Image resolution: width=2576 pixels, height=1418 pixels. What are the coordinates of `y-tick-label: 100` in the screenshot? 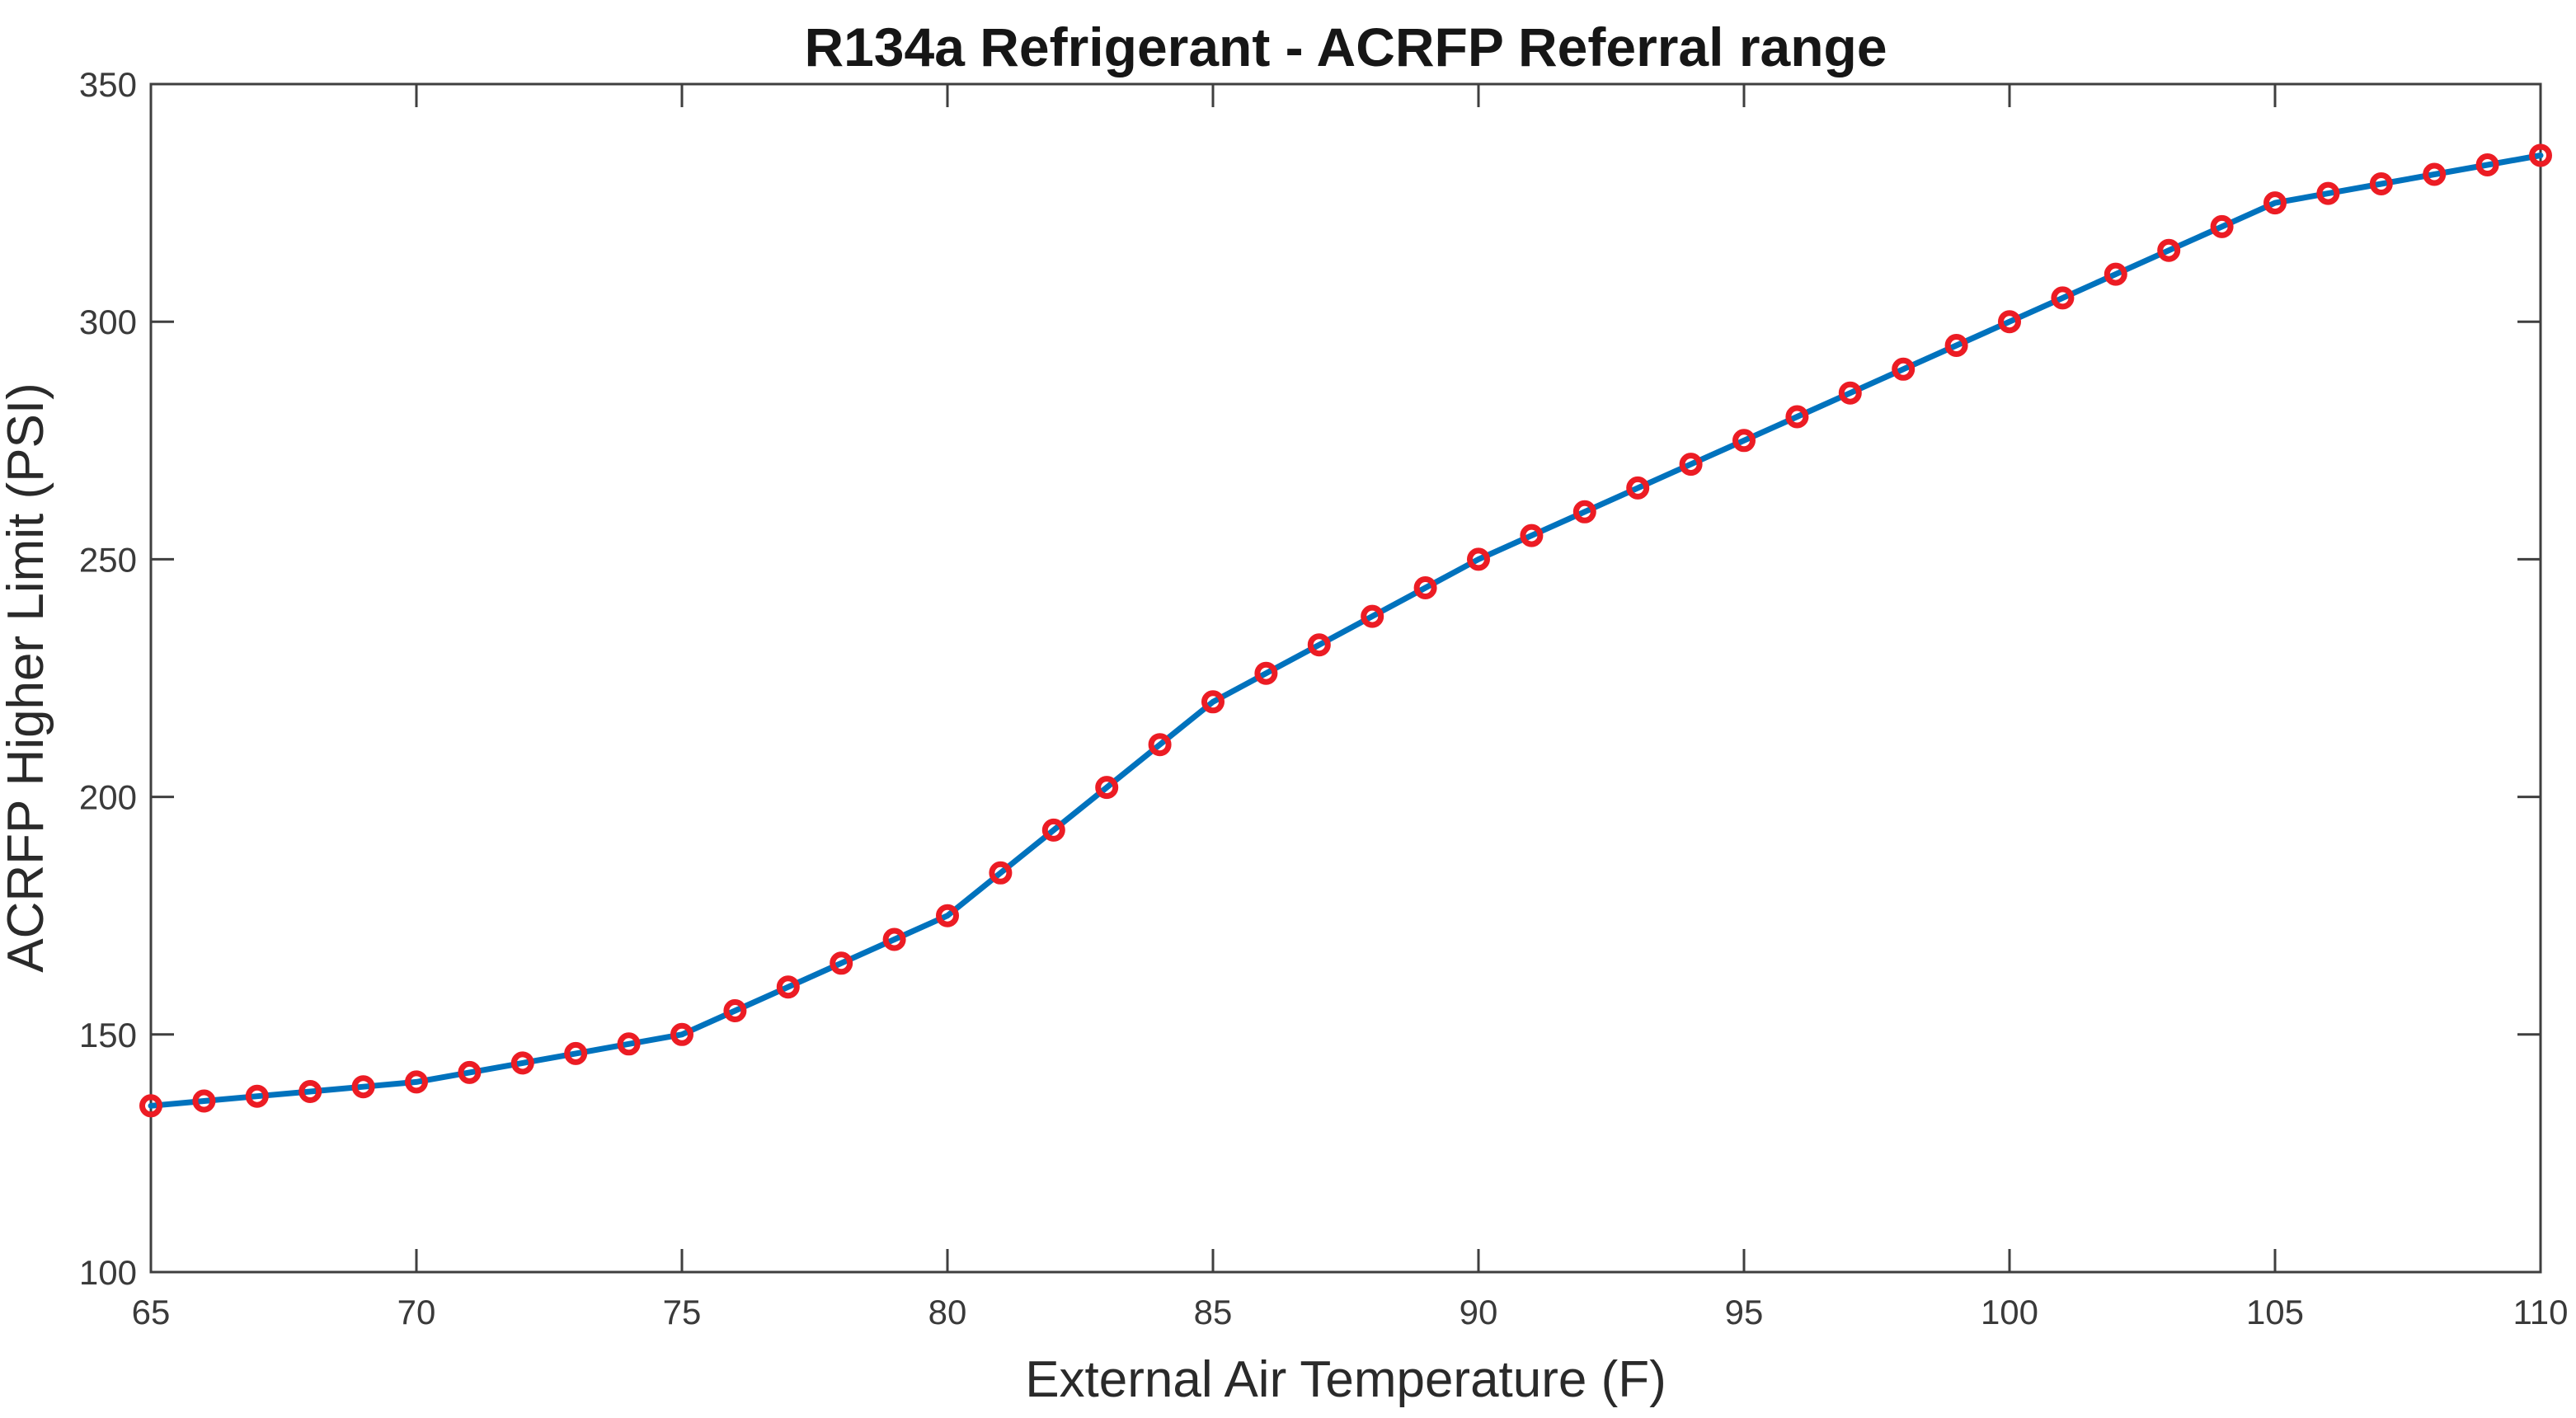 It's located at (108, 1272).